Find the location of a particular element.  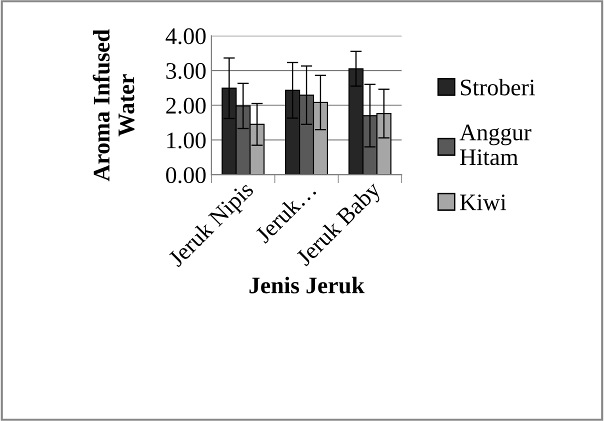

y-tick-label: 4.00 is located at coordinates (186, 36).